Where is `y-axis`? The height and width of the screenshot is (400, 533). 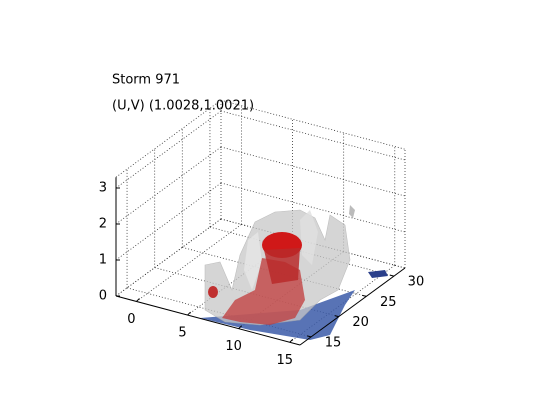
y-axis is located at coordinates (352, 306).